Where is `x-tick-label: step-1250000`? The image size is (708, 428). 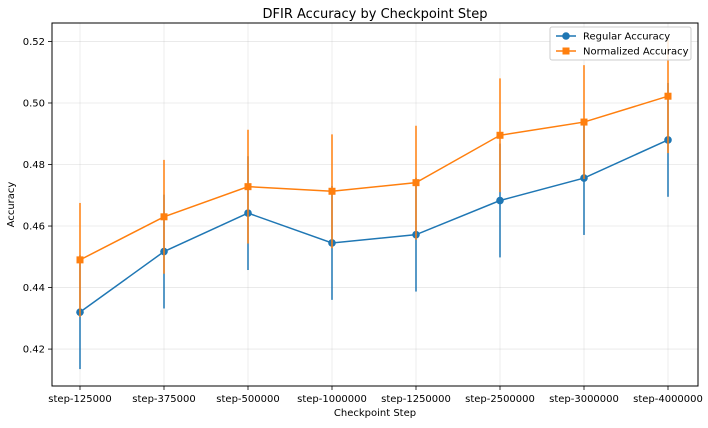 x-tick-label: step-1250000 is located at coordinates (416, 399).